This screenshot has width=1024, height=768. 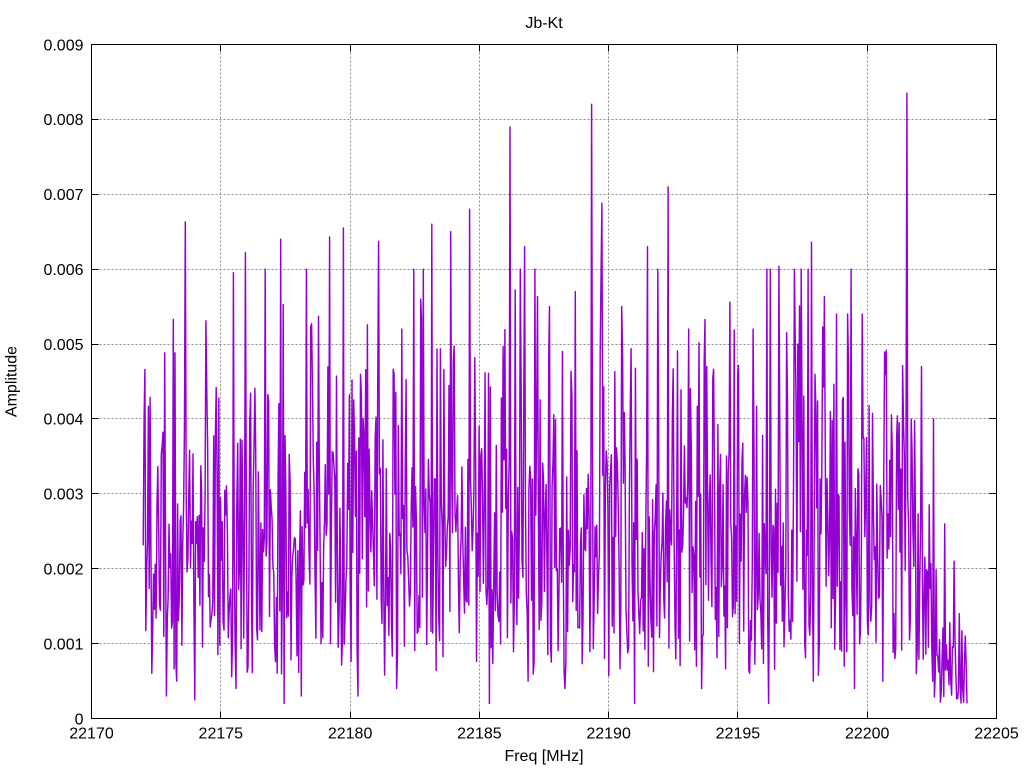 What do you see at coordinates (63, 120) in the screenshot?
I see `svg-text: 0.008` at bounding box center [63, 120].